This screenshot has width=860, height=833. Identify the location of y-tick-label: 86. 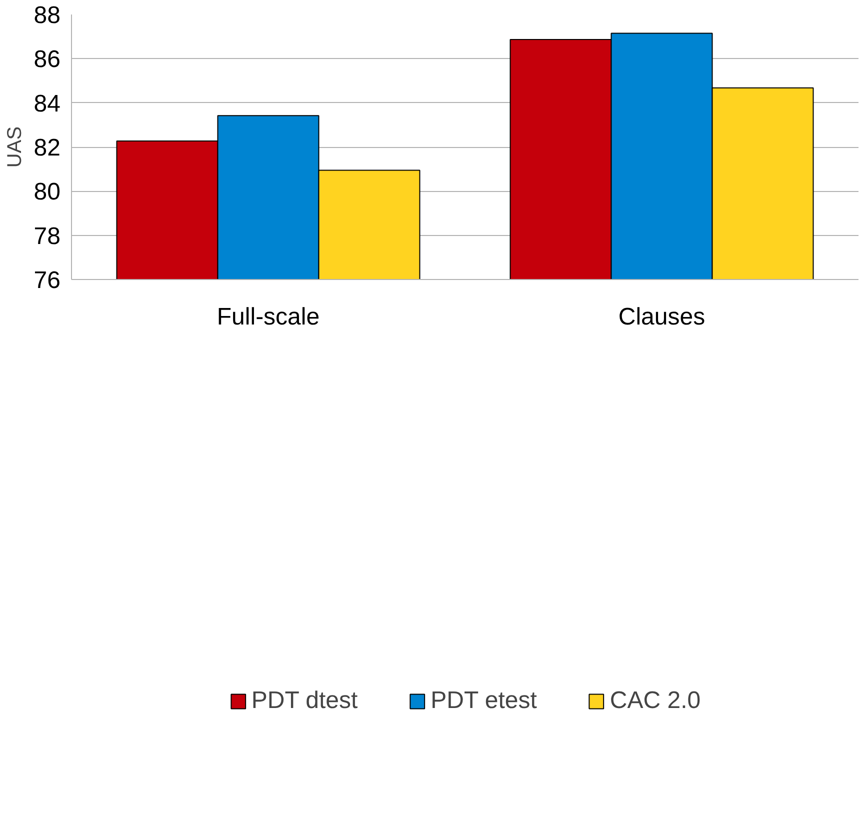
(47, 60).